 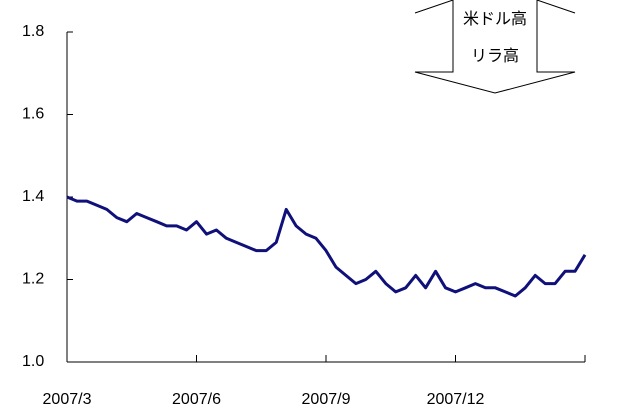 I want to click on annotation: リラ高, so click(x=495, y=56).